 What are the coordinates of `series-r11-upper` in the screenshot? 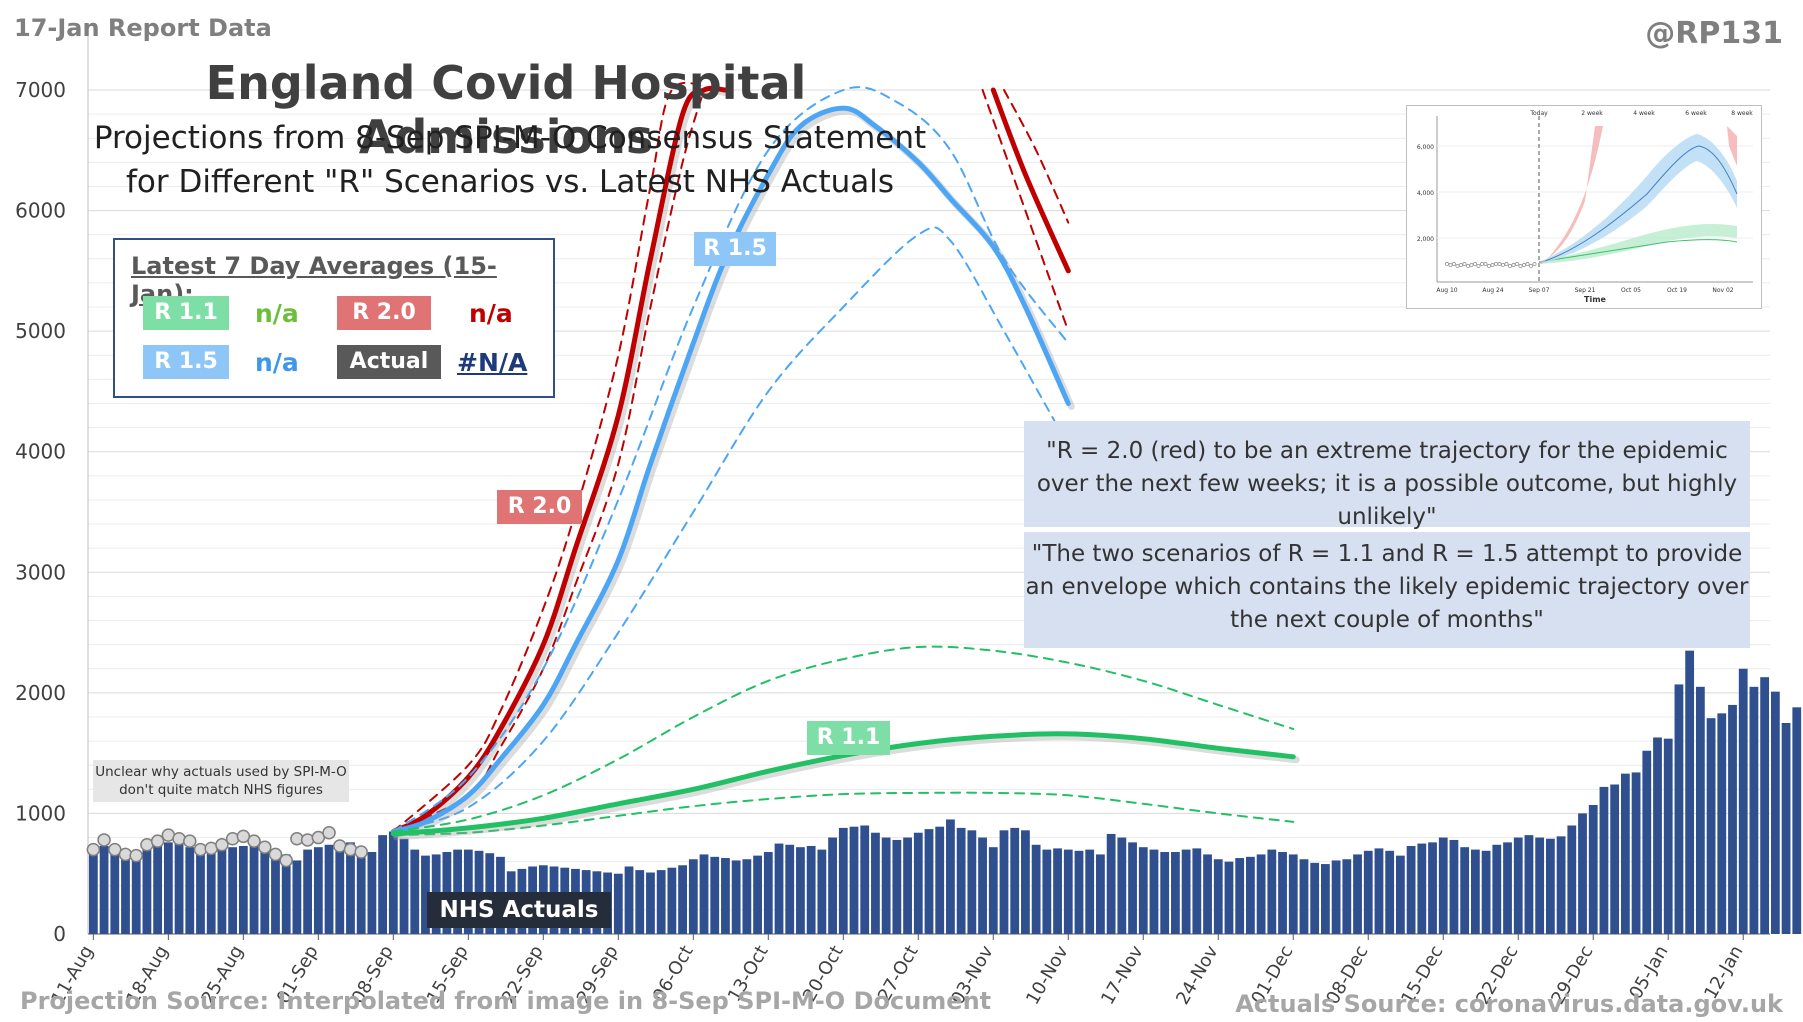 It's located at (843, 739).